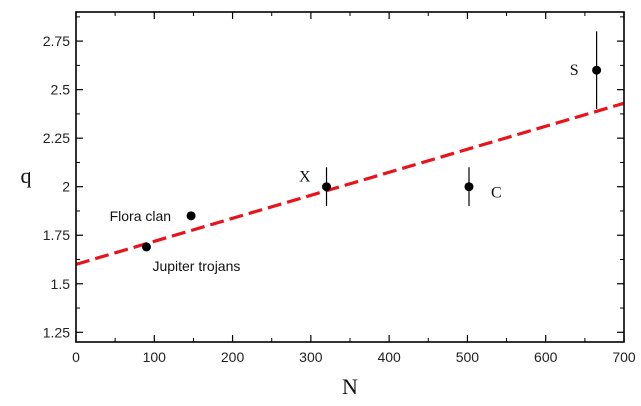  What do you see at coordinates (350, 386) in the screenshot?
I see `x-axis-title: N` at bounding box center [350, 386].